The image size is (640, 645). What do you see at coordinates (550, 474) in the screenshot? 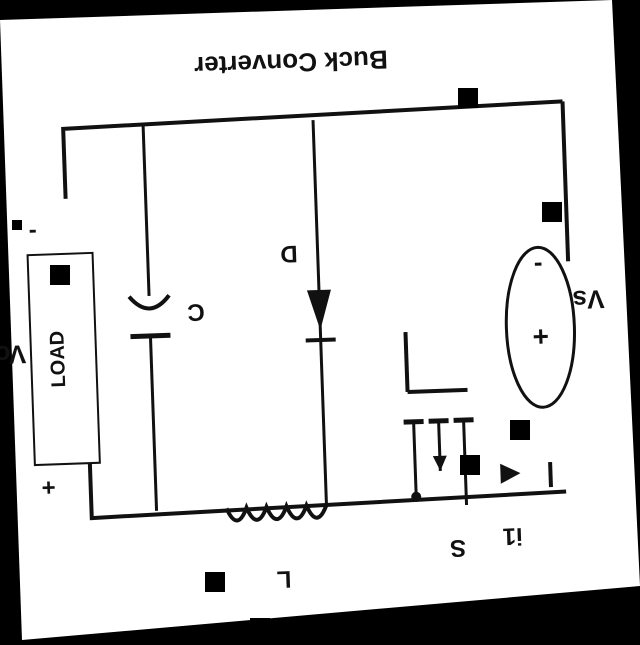
I see `wire-left-bottom` at bounding box center [550, 474].